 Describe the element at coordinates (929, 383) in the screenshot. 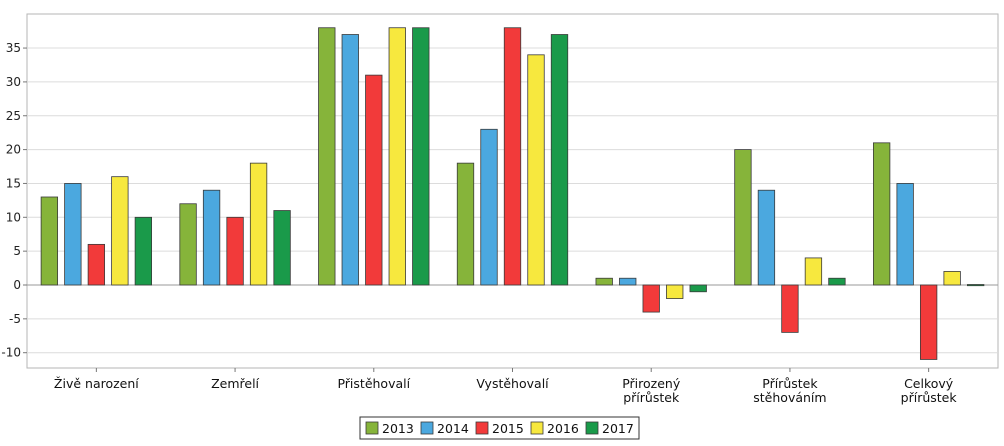

I see `x-category-label: Celkový` at that location.